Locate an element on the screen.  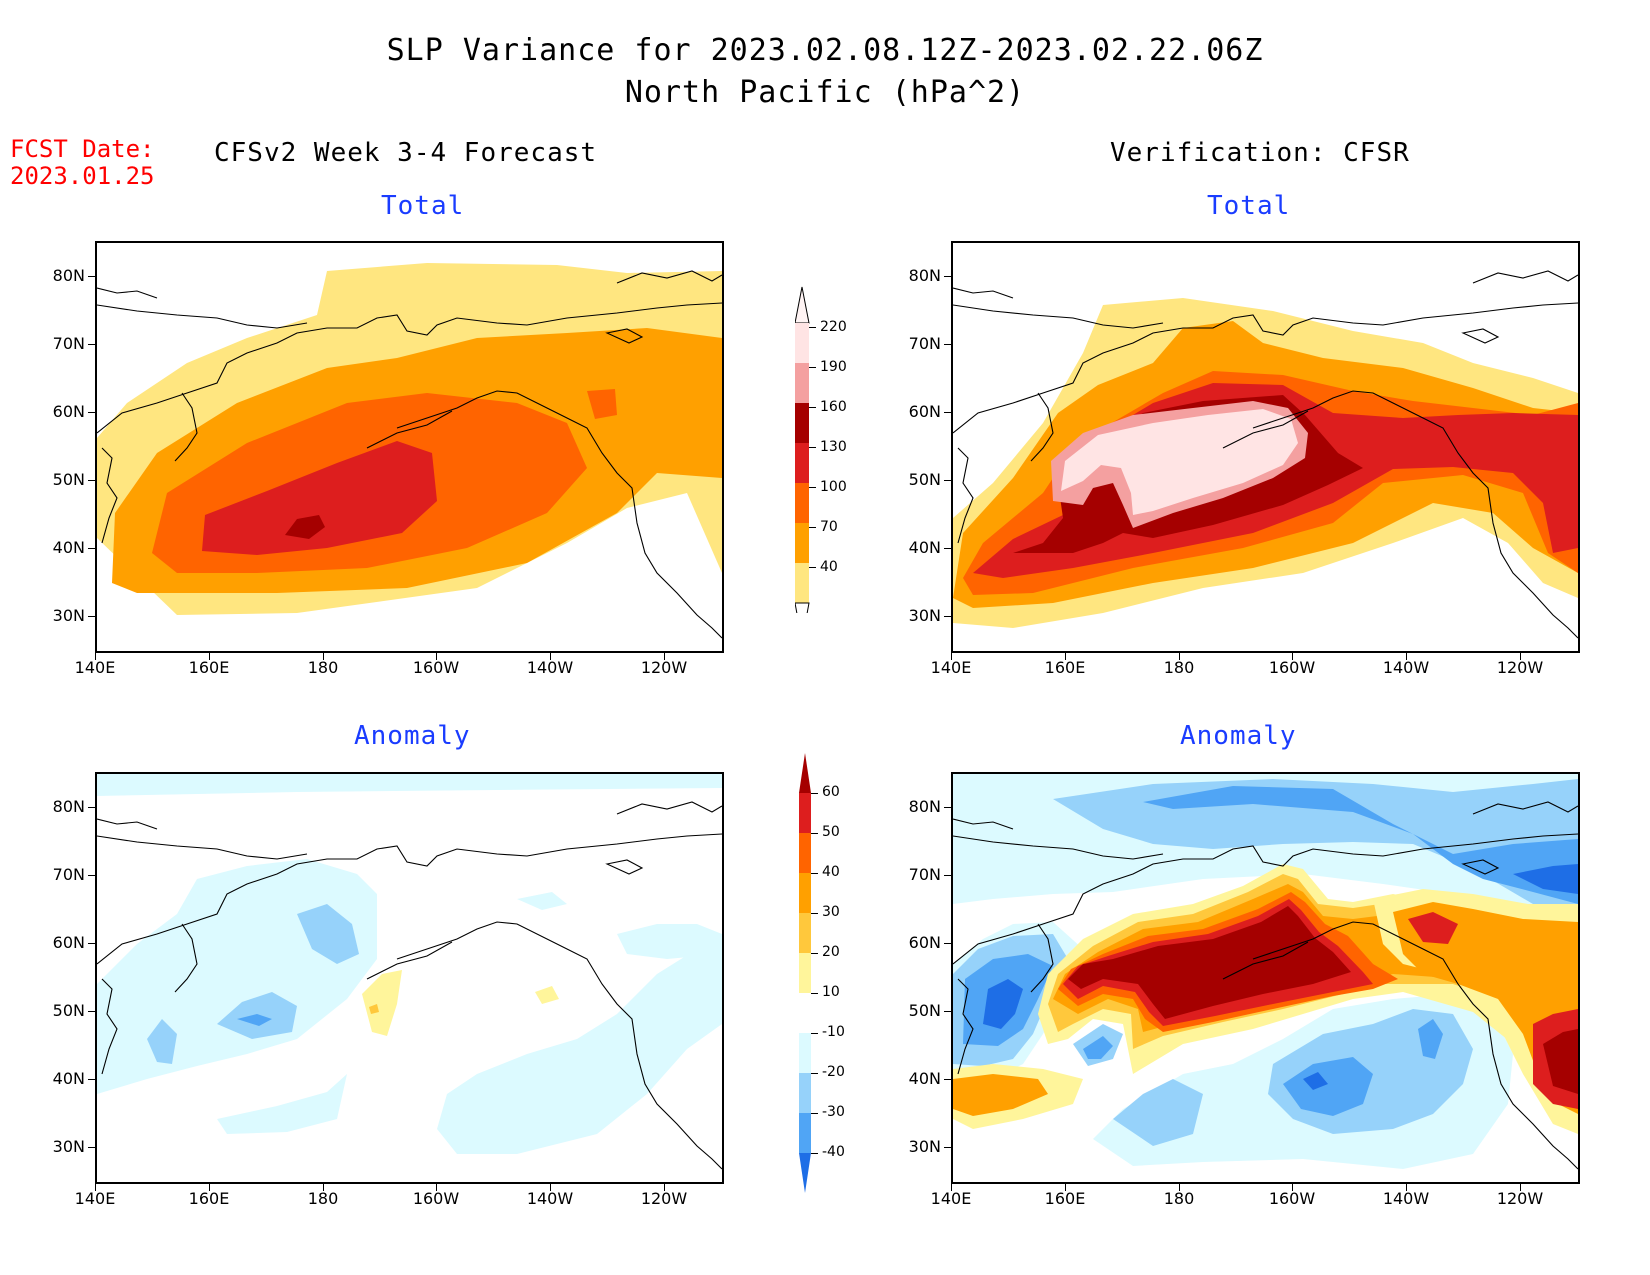
bottom-left-panel-title: Anomaly is located at coordinates (412, 736).